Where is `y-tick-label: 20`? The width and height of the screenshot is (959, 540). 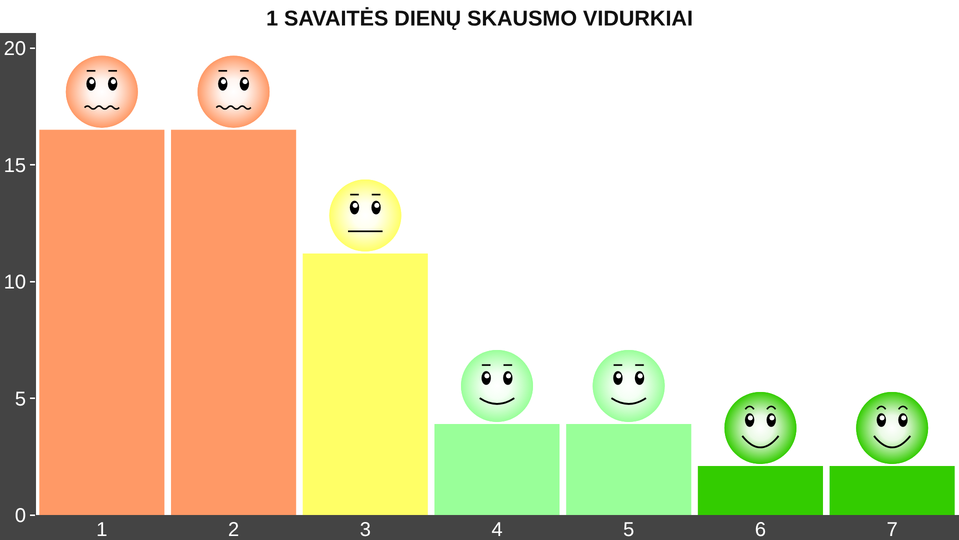
y-tick-label: 20 is located at coordinates (15, 49).